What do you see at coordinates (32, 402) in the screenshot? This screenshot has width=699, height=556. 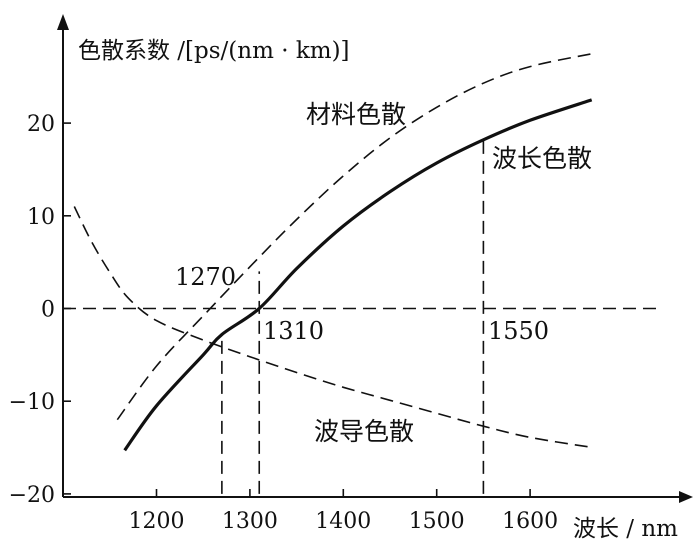 I see `y-tick-label: −10` at bounding box center [32, 402].